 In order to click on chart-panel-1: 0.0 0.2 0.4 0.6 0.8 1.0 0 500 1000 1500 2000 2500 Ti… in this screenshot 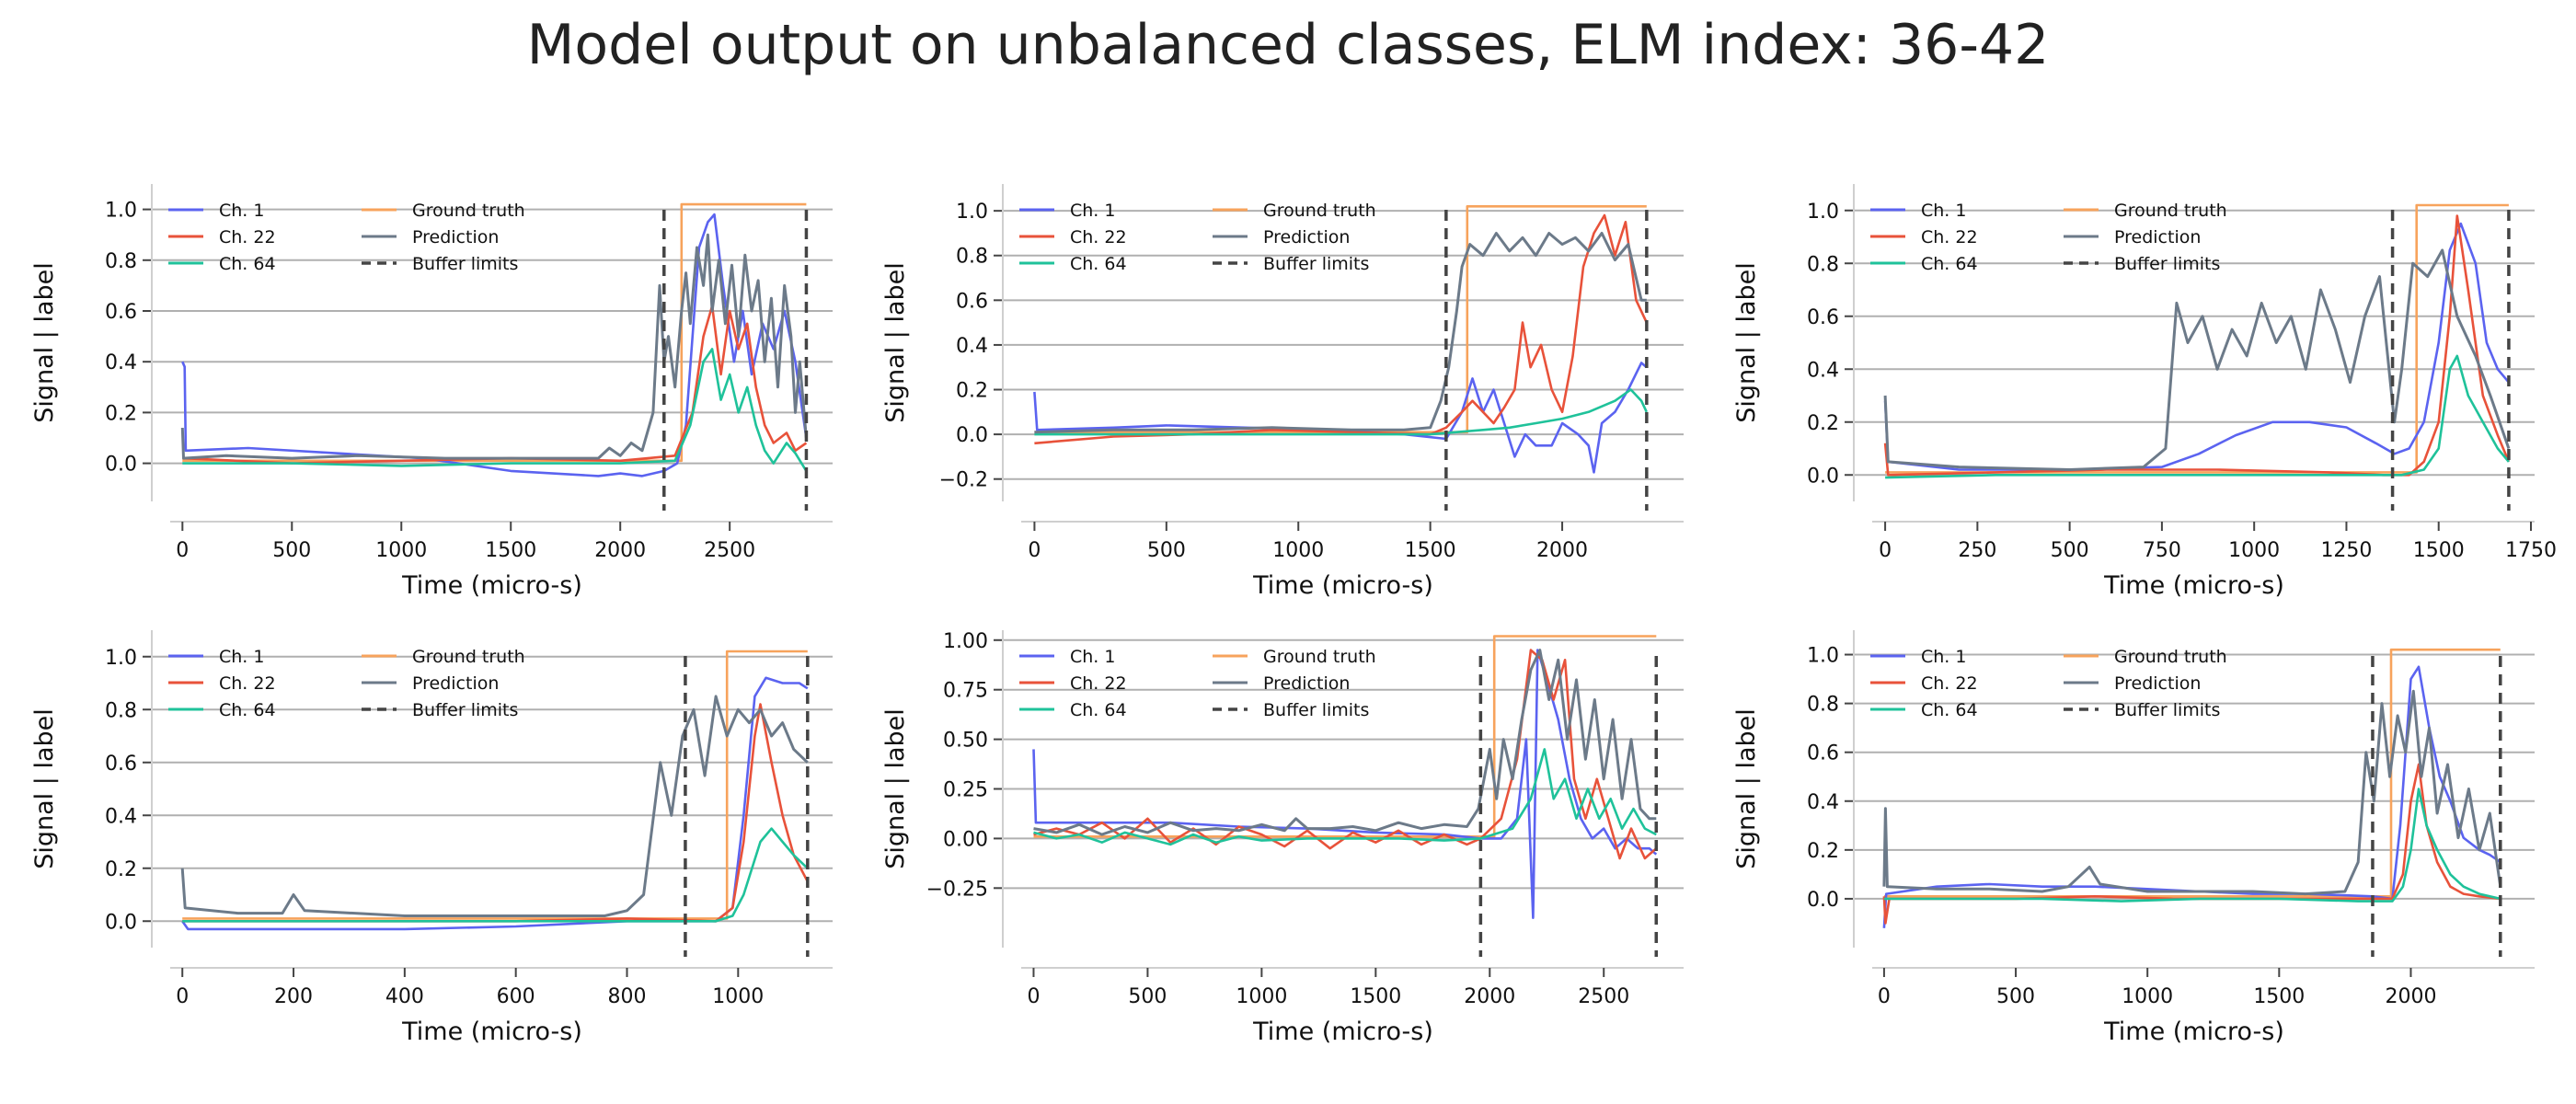, I will do `click(431, 392)`.